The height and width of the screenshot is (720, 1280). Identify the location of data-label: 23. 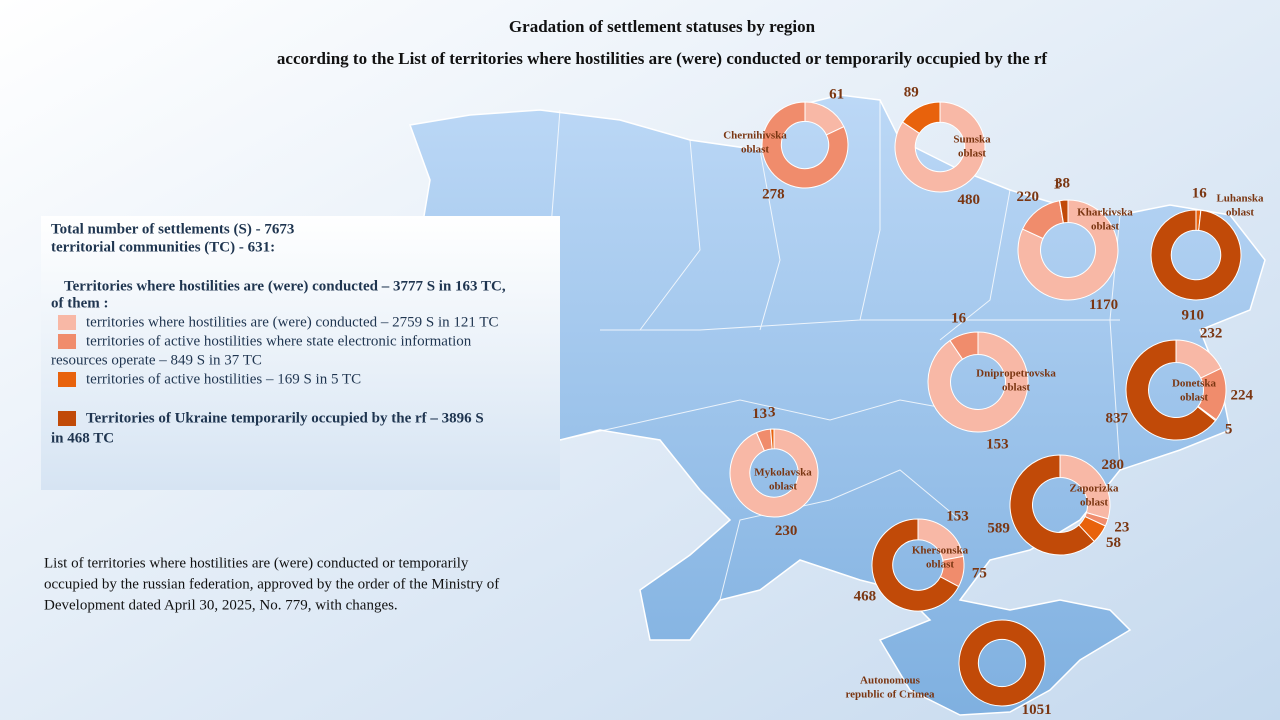
(1121, 528).